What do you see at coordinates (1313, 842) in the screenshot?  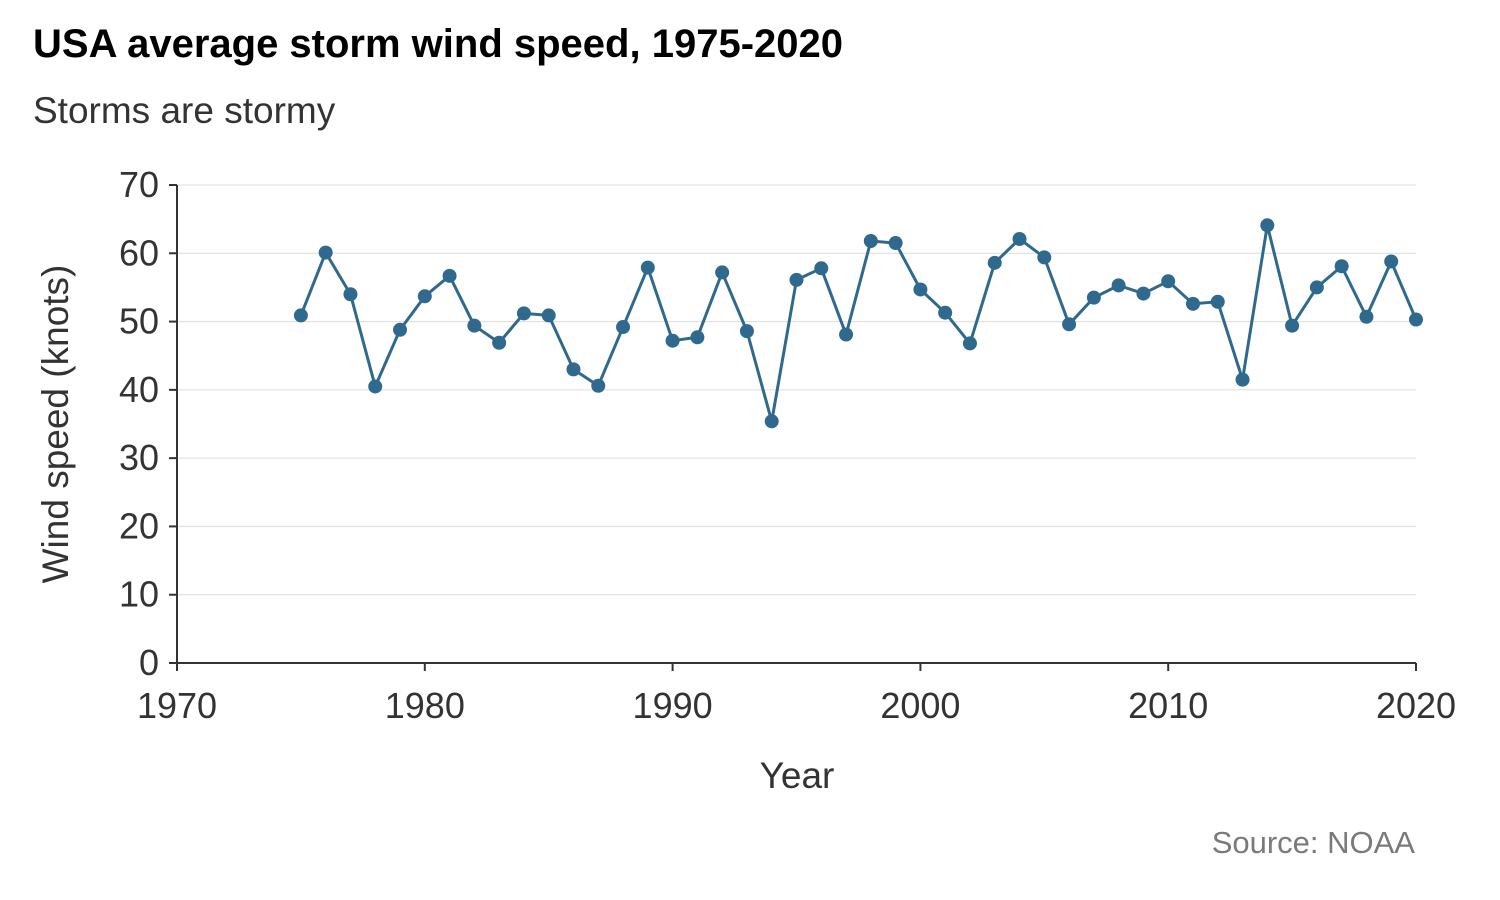 I see `source-caption: Source: NOAA` at bounding box center [1313, 842].